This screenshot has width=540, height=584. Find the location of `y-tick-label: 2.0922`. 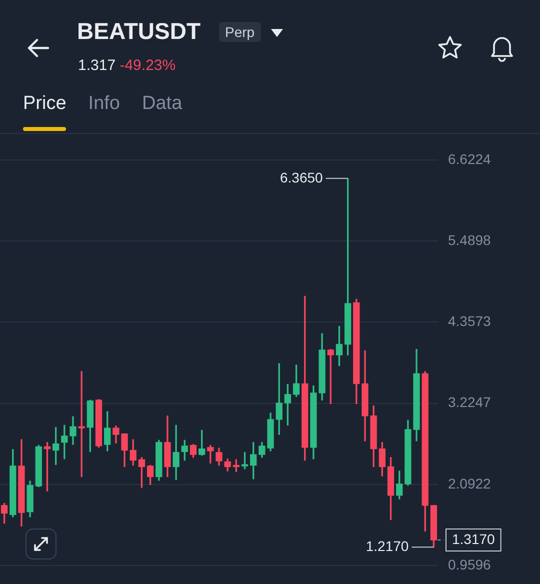

y-tick-label: 2.0922 is located at coordinates (470, 483).